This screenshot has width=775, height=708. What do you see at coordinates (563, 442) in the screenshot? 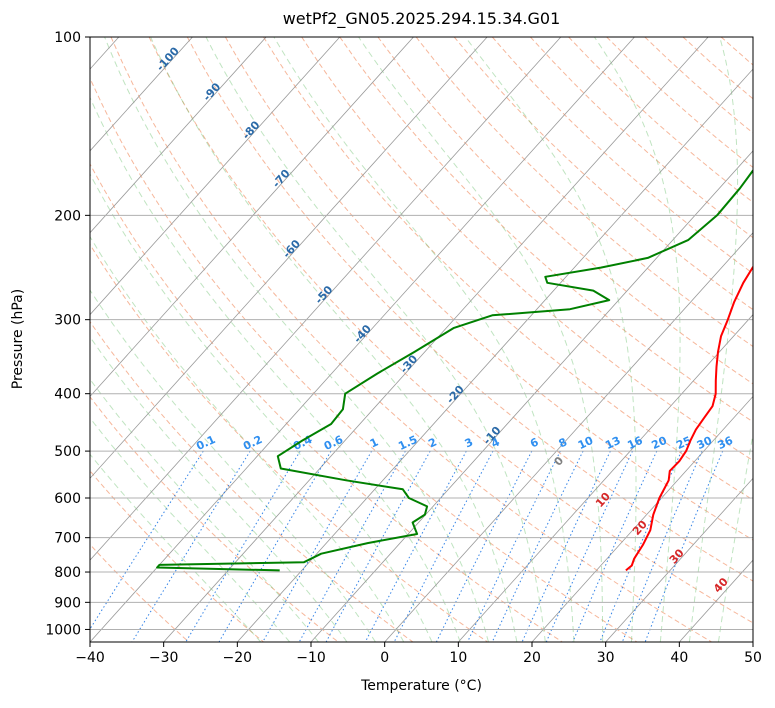
I see `mixing-ratio-label: 8` at bounding box center [563, 442].